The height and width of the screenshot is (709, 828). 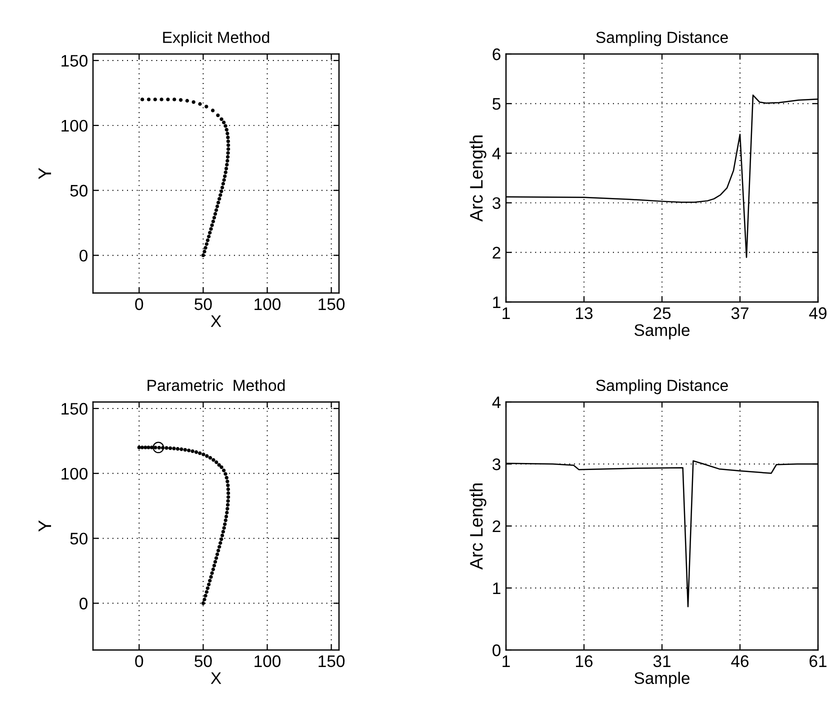 What do you see at coordinates (216, 385) in the screenshot?
I see `chart-title: Parametric Method` at bounding box center [216, 385].